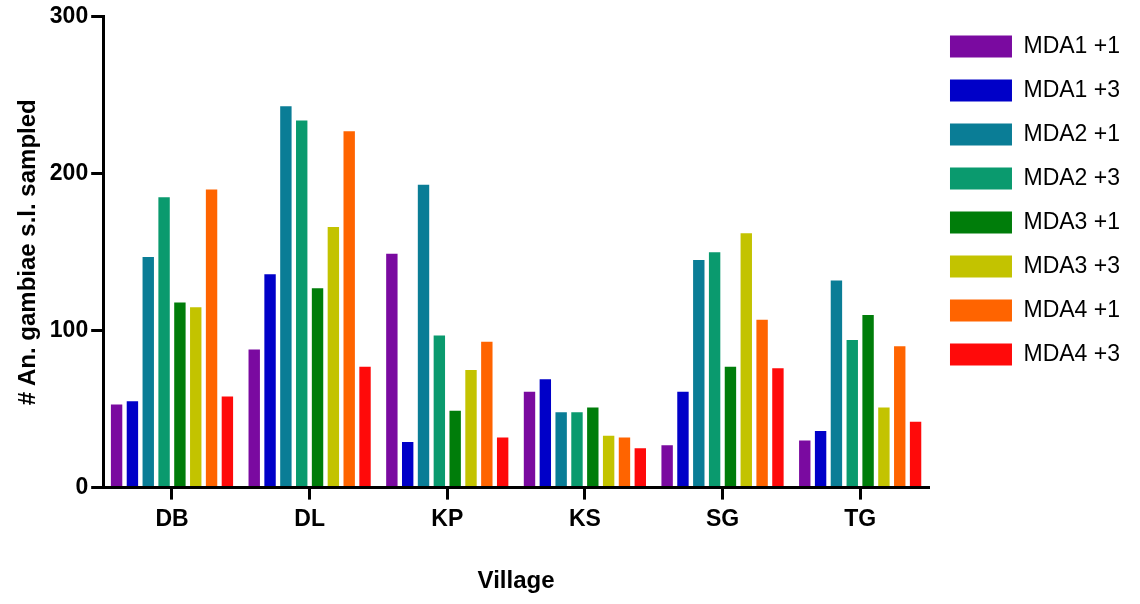 The height and width of the screenshot is (604, 1140). I want to click on legend-label: MDA3 +1, so click(1071, 220).